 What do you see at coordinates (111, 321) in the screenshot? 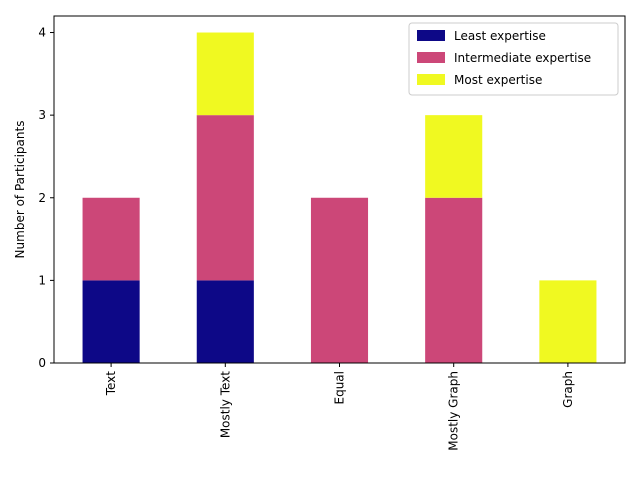
I see `bar-text-least-expertise` at bounding box center [111, 321].